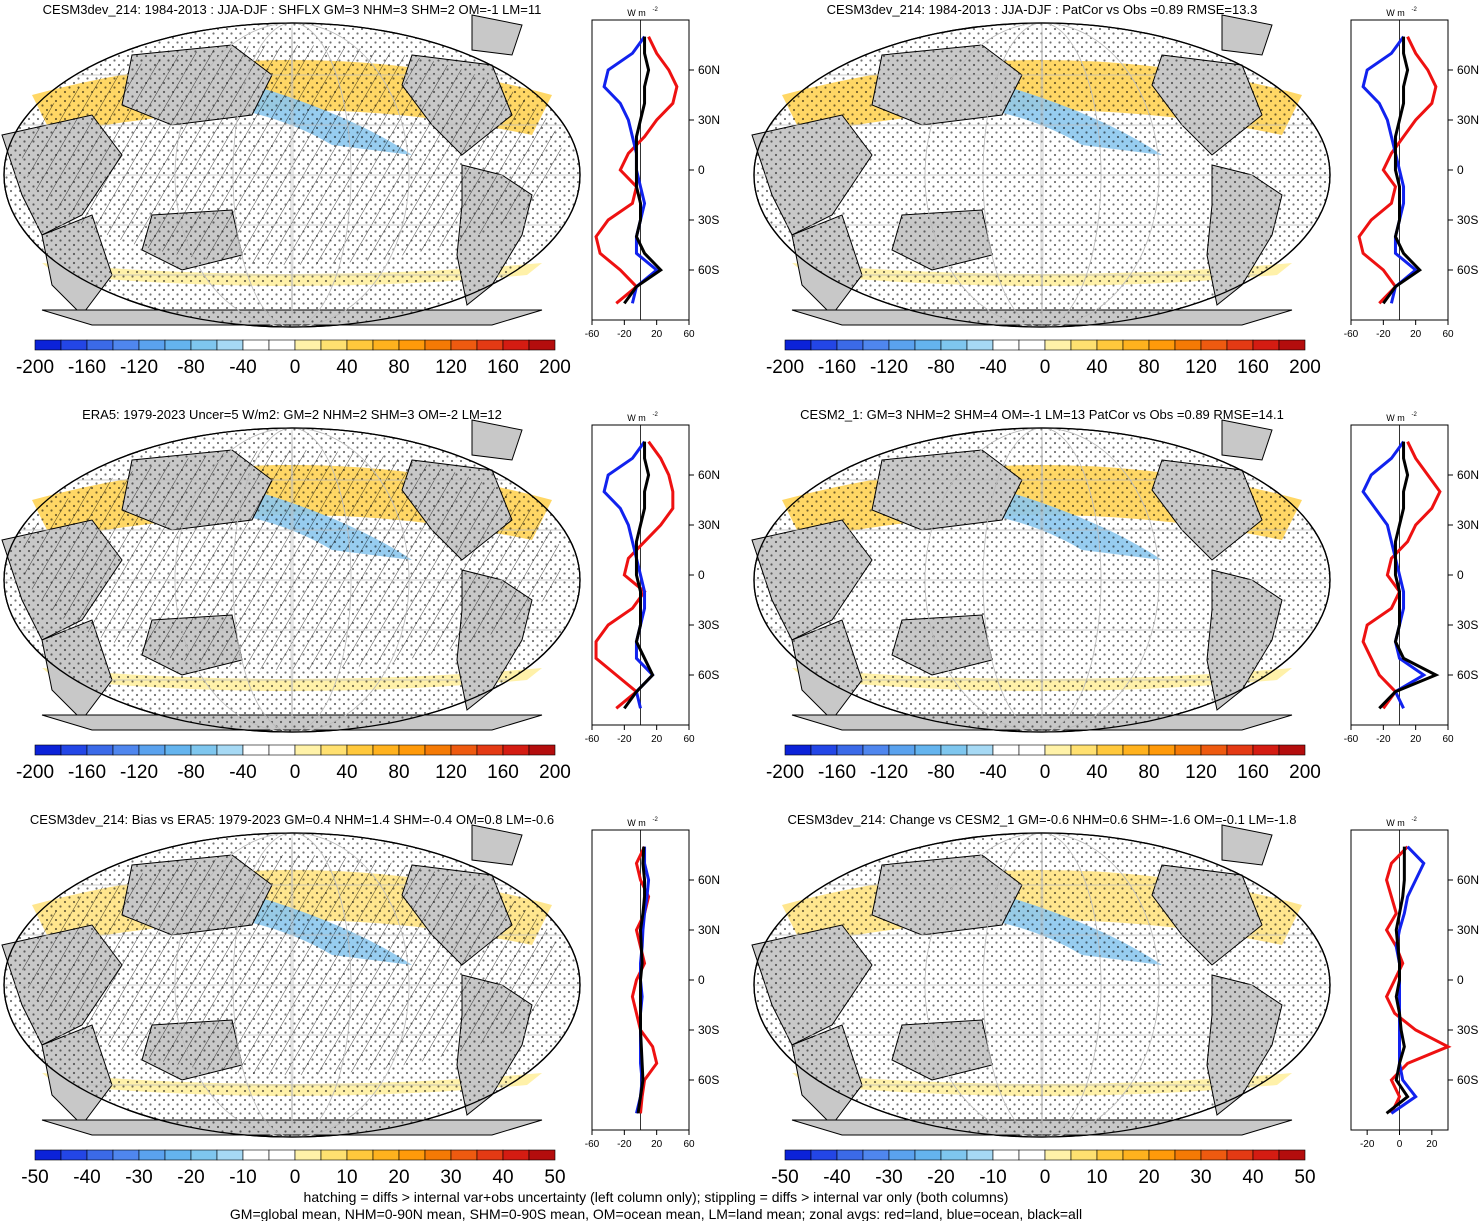 The width and height of the screenshot is (1483, 1221). What do you see at coordinates (1351, 334) in the screenshot?
I see `zonal-x-tick-label: -60` at bounding box center [1351, 334].